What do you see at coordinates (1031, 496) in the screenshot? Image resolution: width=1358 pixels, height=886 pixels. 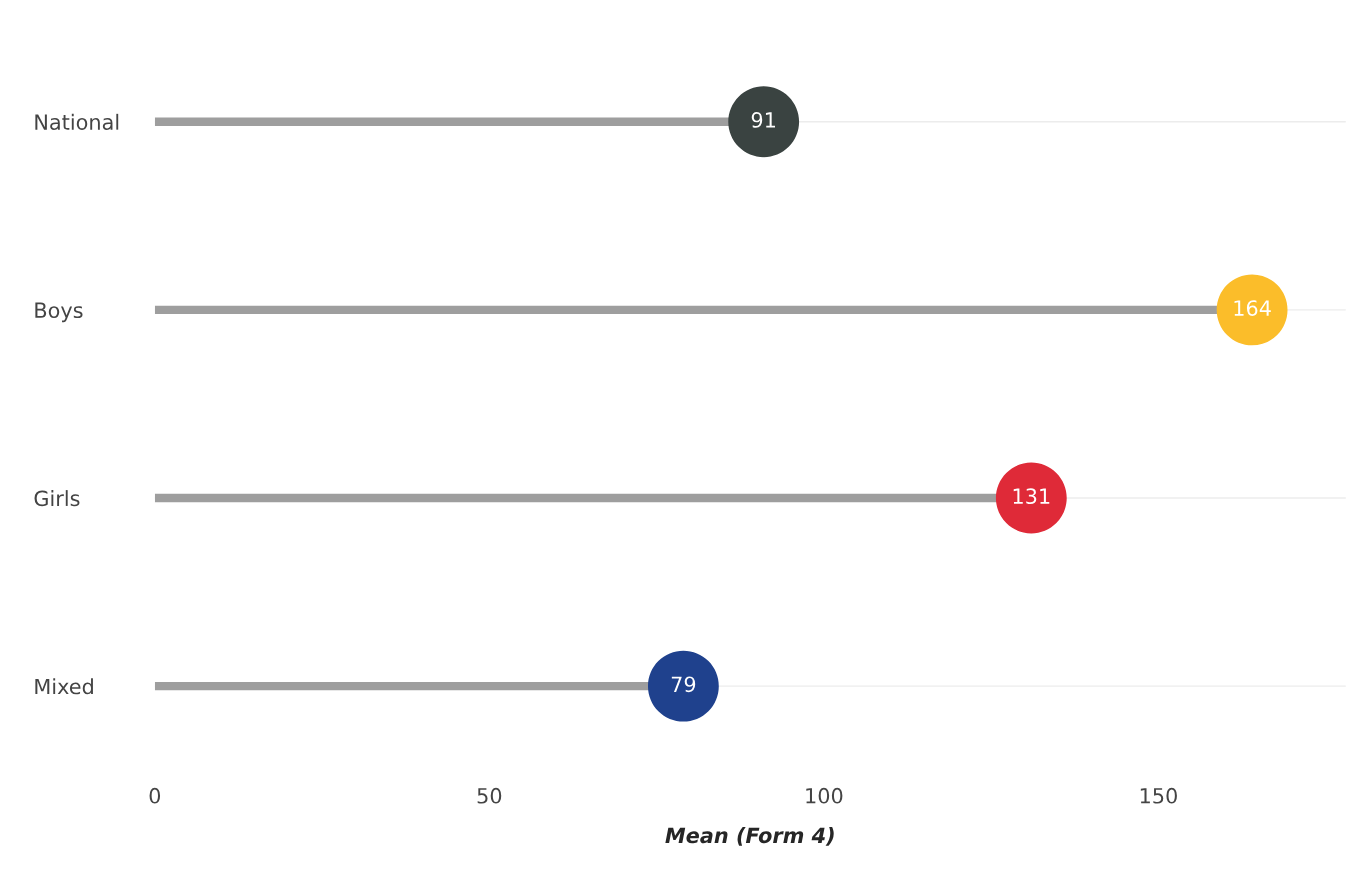 I see `data-label: 131` at bounding box center [1031, 496].